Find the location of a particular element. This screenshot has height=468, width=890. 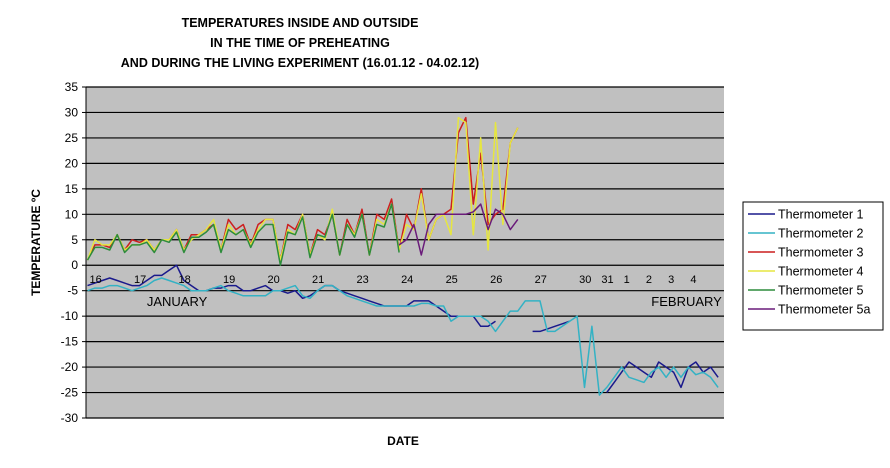

date-label: 21 is located at coordinates (318, 280).